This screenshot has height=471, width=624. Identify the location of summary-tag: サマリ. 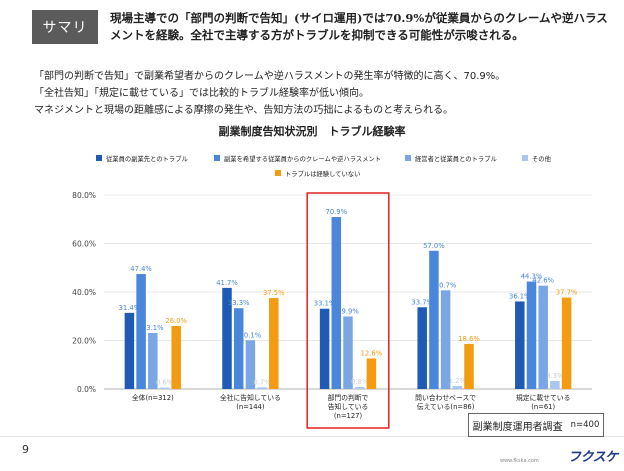
(65, 27).